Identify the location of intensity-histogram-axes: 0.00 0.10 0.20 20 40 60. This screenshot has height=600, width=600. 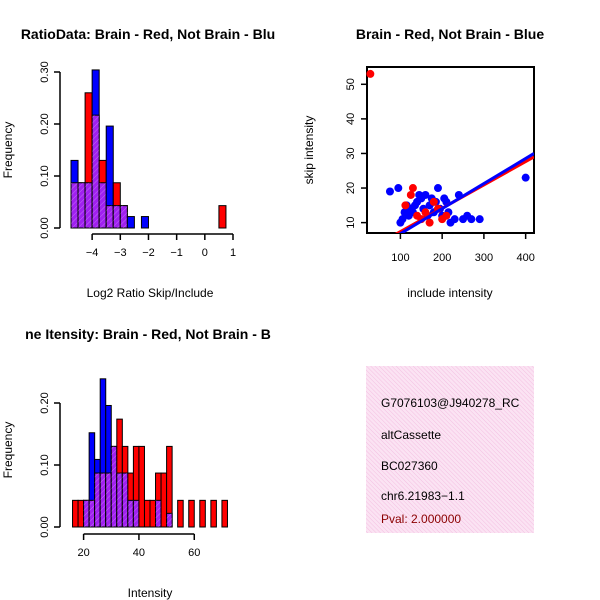
(119, 475).